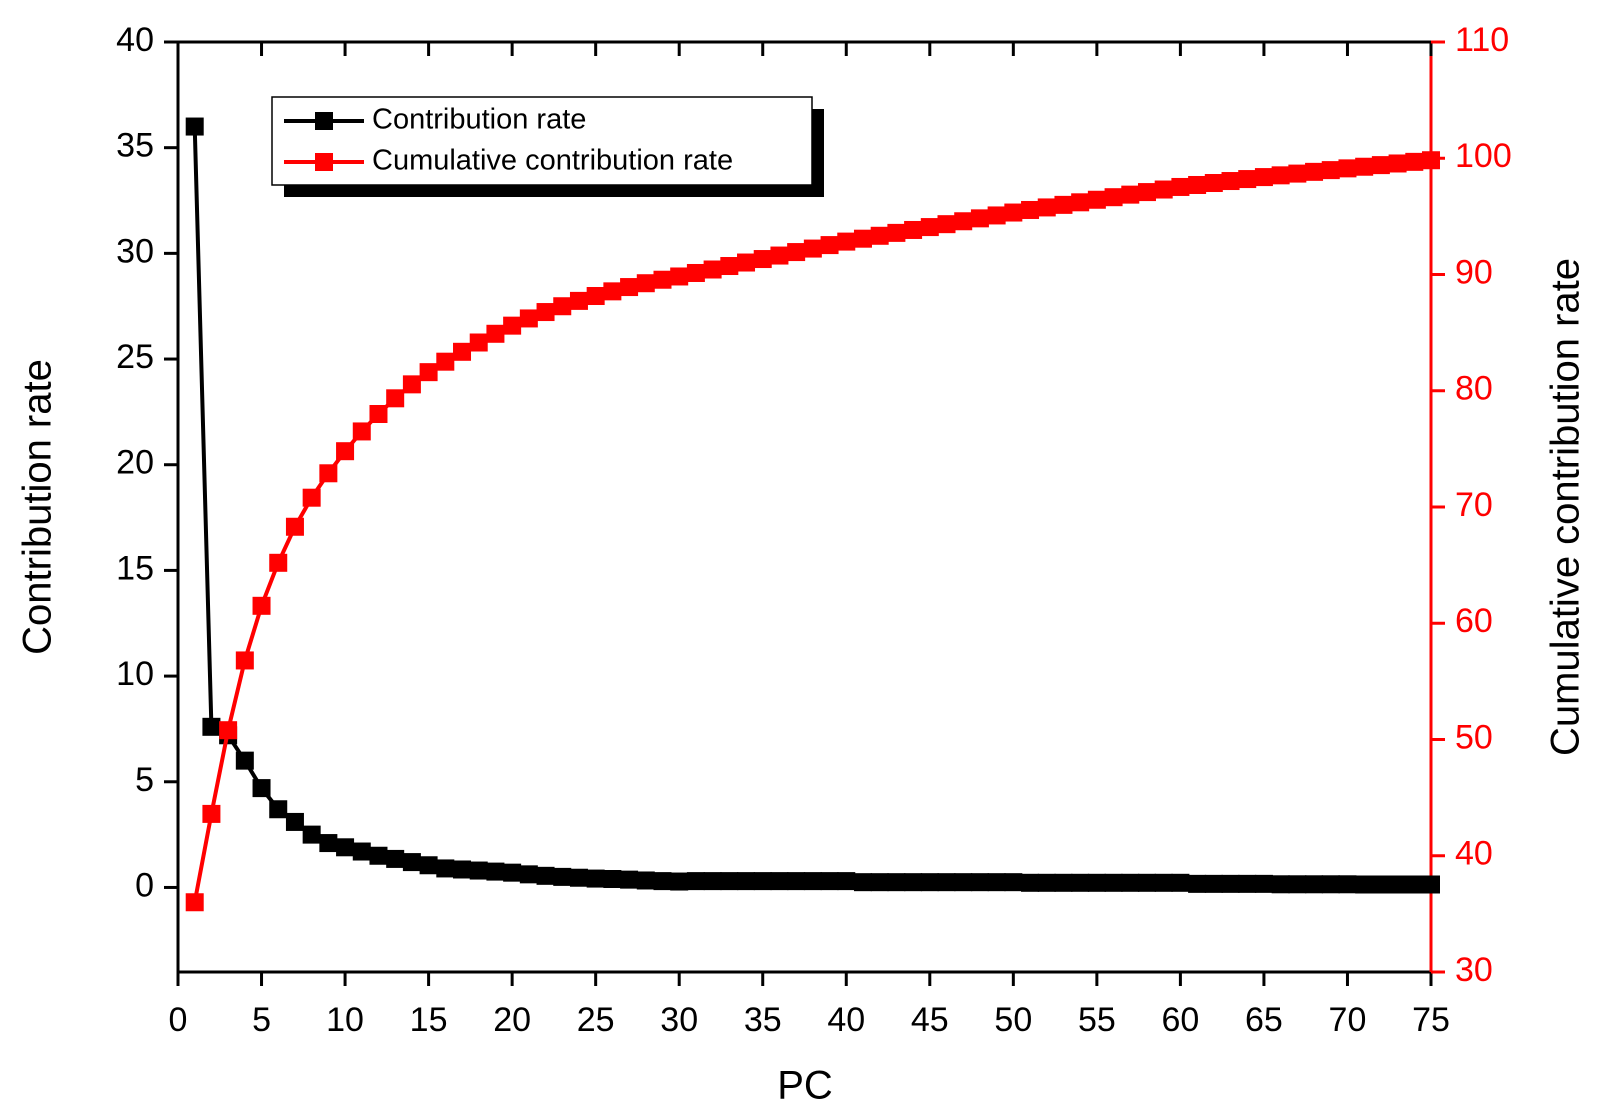 This screenshot has width=1607, height=1119. What do you see at coordinates (1348, 1020) in the screenshot?
I see `x-tick-label: 70` at bounding box center [1348, 1020].